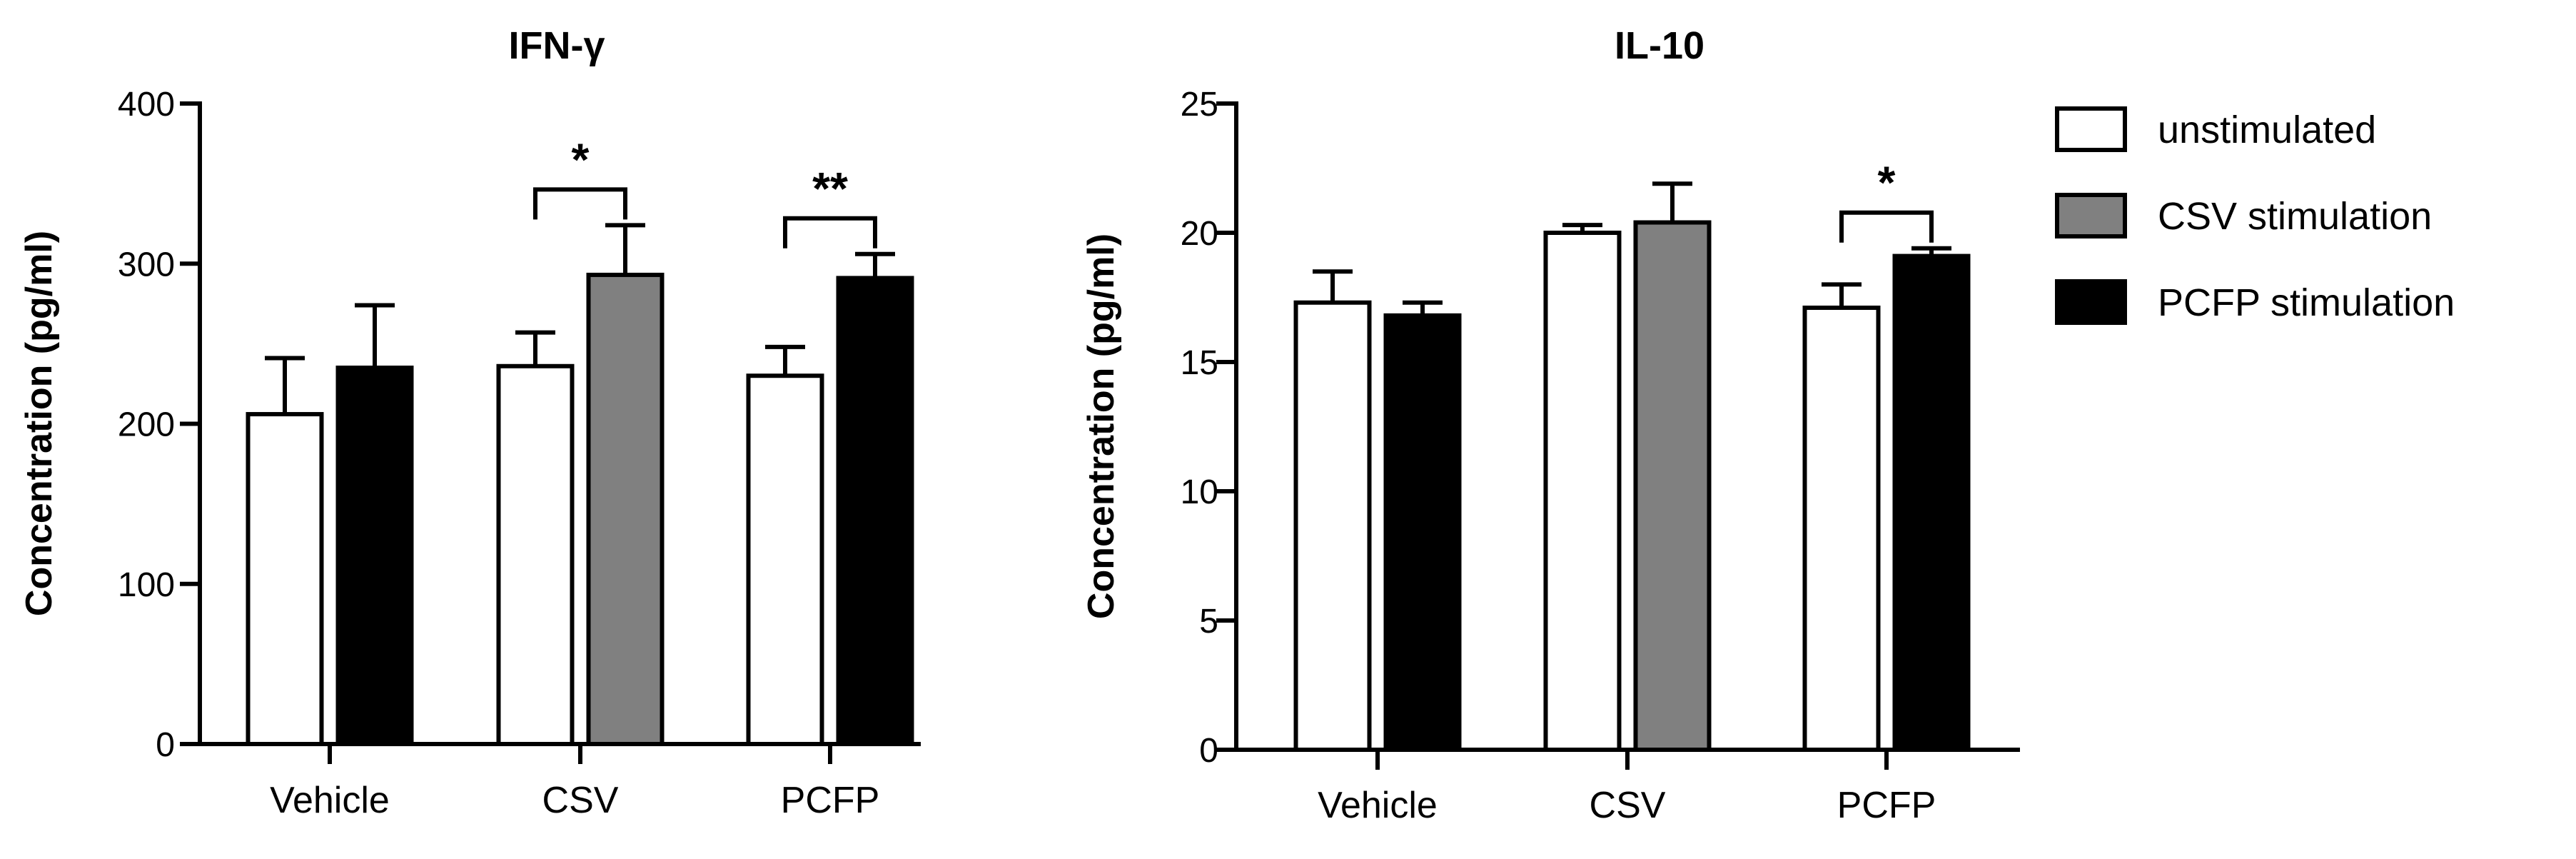 The height and width of the screenshot is (859, 2576). Describe the element at coordinates (581, 159) in the screenshot. I see `ifn-significance-label-csv: *` at that location.